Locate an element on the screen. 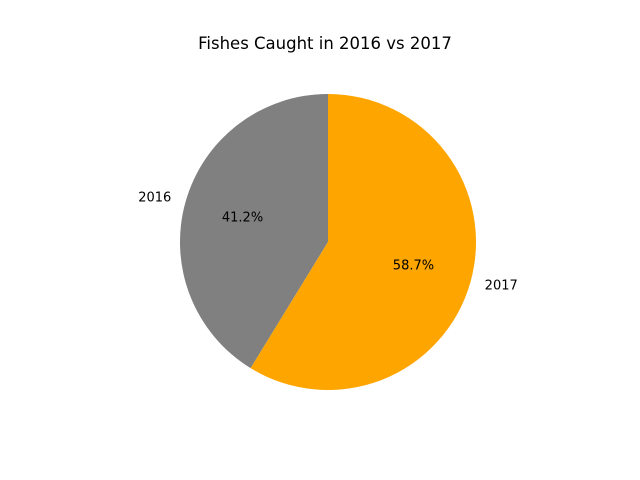 This screenshot has width=640, height=480. pie-slice-2016 is located at coordinates (253, 231).